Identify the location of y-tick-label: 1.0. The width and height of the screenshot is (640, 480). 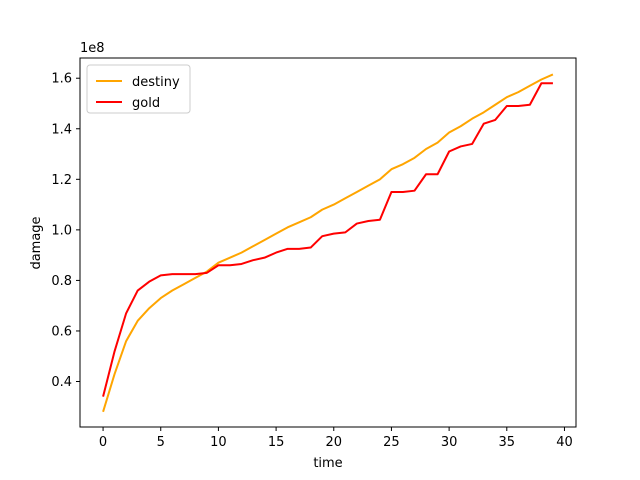
(61, 230).